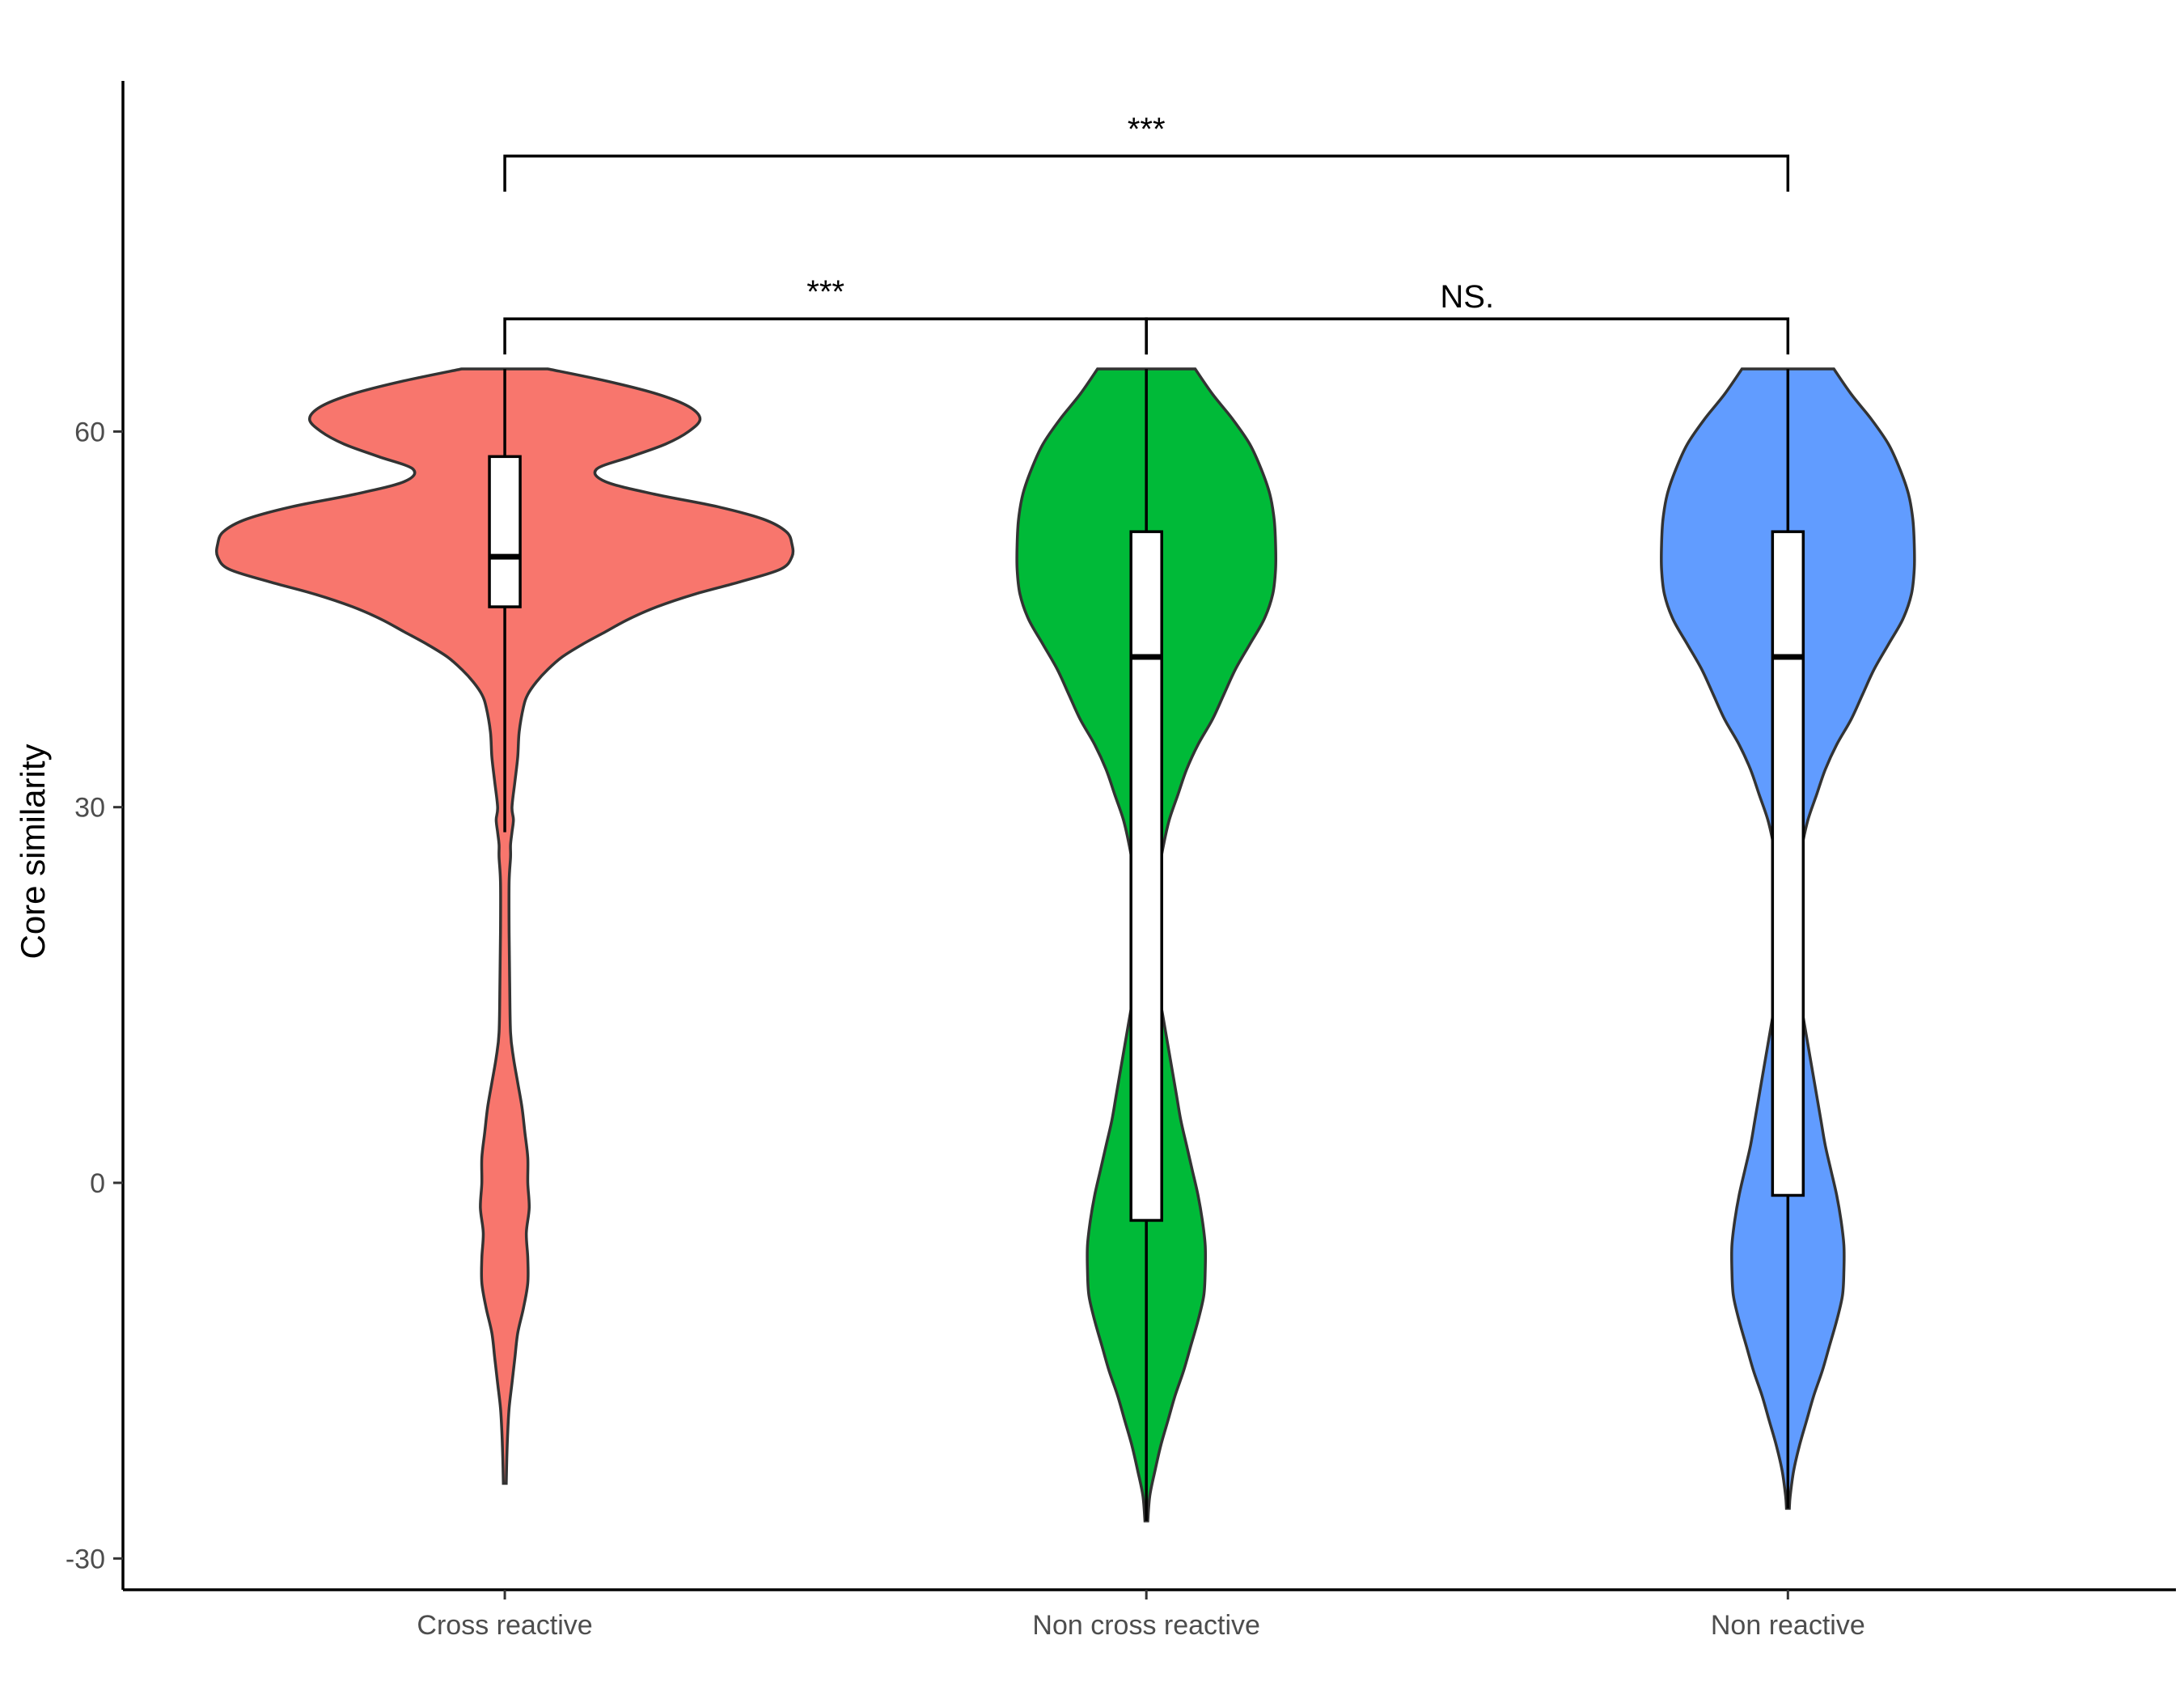 The width and height of the screenshot is (2184, 1699). I want to click on y-tick-label: 30, so click(89, 808).